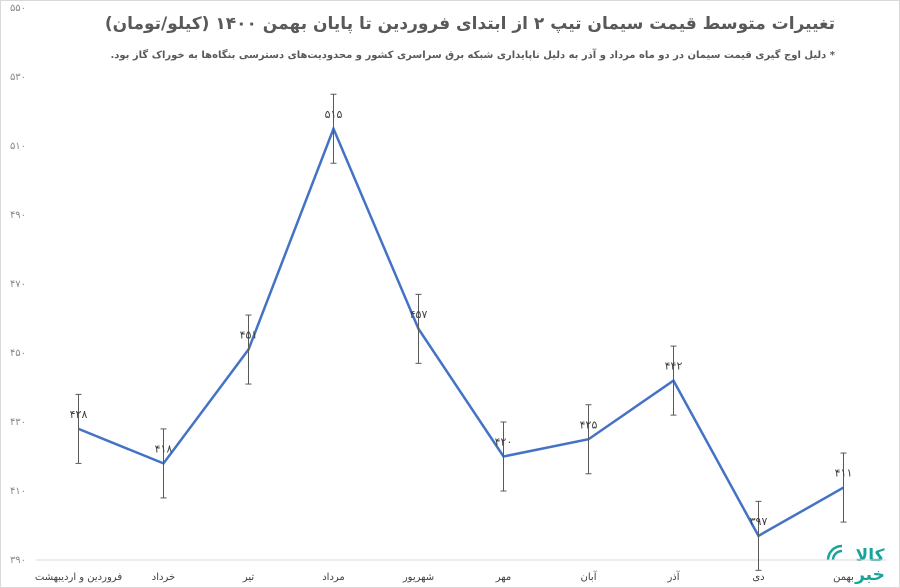 The image size is (900, 588). What do you see at coordinates (249, 335) in the screenshot?
I see `value-label: ۴۵۱` at bounding box center [249, 335].